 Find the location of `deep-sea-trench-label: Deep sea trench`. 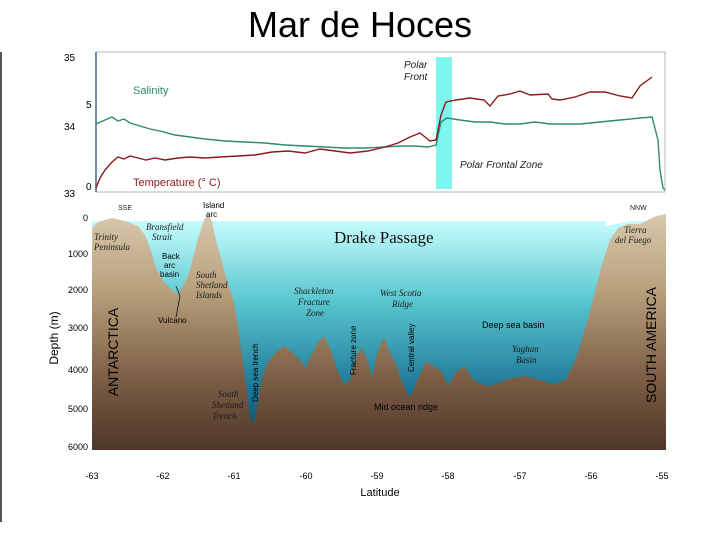

deep-sea-trench-label: Deep sea trench is located at coordinates (255, 372).